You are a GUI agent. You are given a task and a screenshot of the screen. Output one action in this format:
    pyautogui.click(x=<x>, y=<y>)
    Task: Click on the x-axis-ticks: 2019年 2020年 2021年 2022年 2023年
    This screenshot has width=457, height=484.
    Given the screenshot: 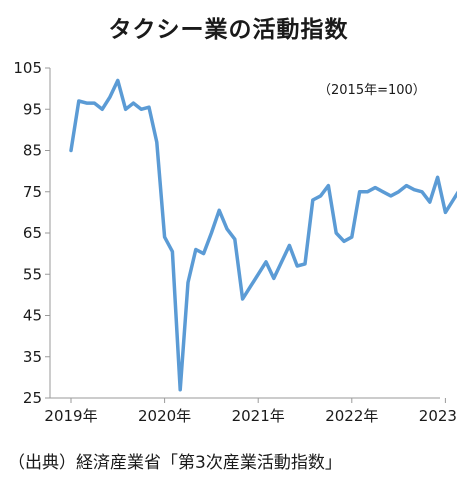 What is the action you would take?
    pyautogui.click(x=250, y=411)
    